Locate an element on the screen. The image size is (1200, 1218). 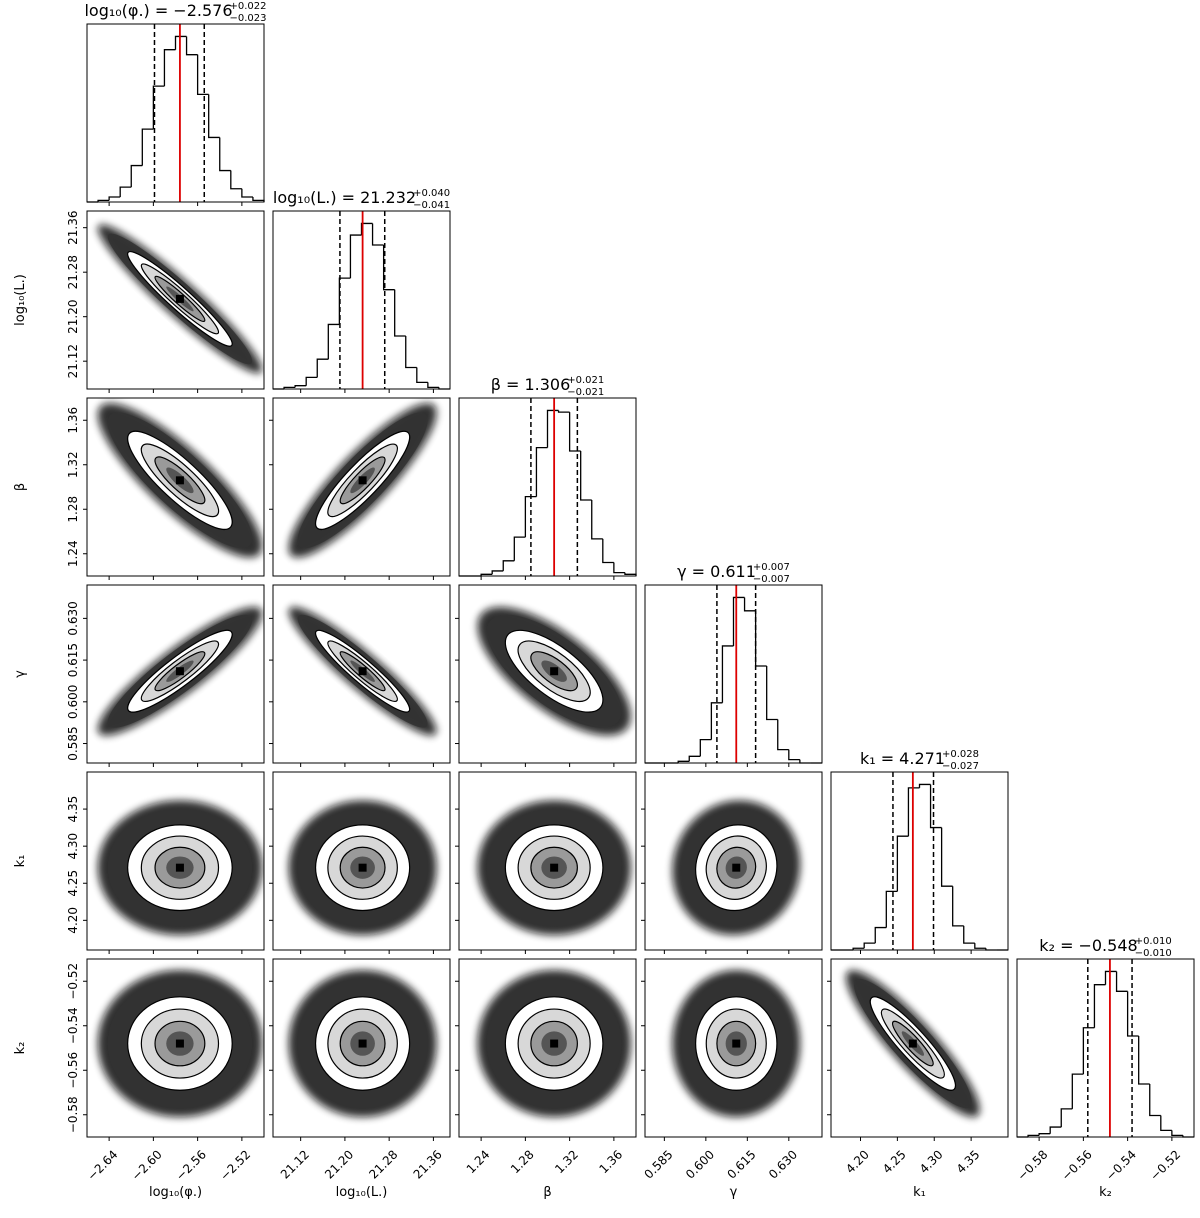
x-tick-label: 1.32 is located at coordinates (566, 1161).